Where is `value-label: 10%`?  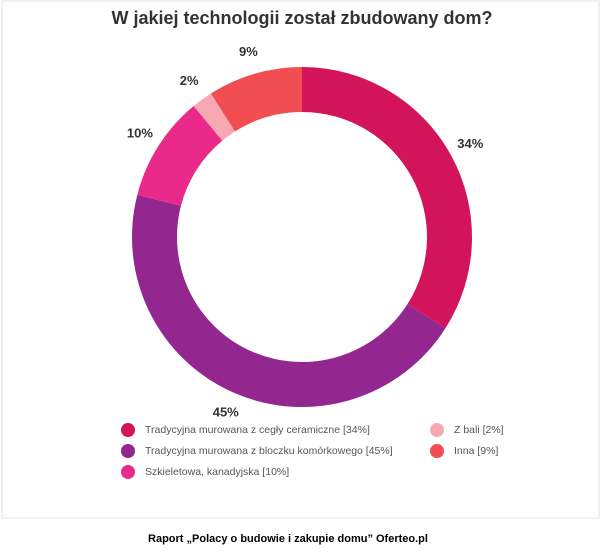 value-label: 10% is located at coordinates (140, 133).